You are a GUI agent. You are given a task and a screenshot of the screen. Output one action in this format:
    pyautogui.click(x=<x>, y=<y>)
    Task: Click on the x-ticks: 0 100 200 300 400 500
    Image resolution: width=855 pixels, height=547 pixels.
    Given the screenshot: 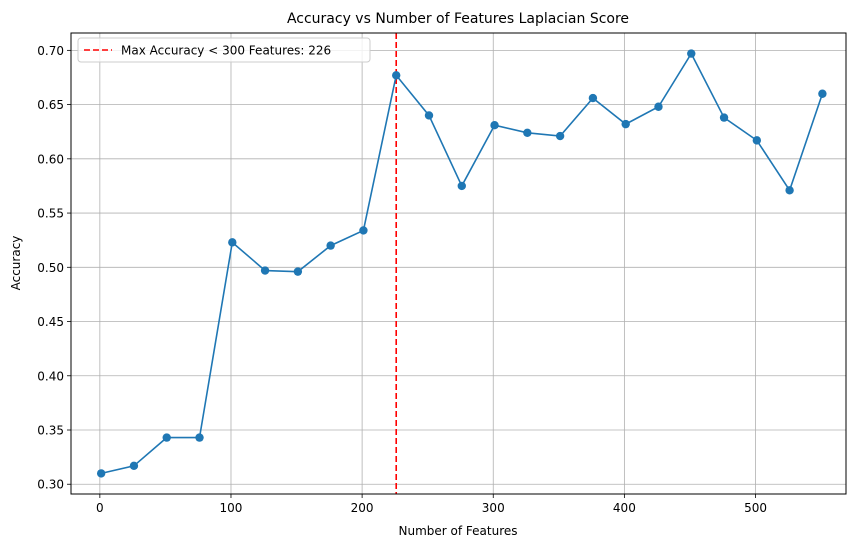 What is the action you would take?
    pyautogui.click(x=431, y=504)
    